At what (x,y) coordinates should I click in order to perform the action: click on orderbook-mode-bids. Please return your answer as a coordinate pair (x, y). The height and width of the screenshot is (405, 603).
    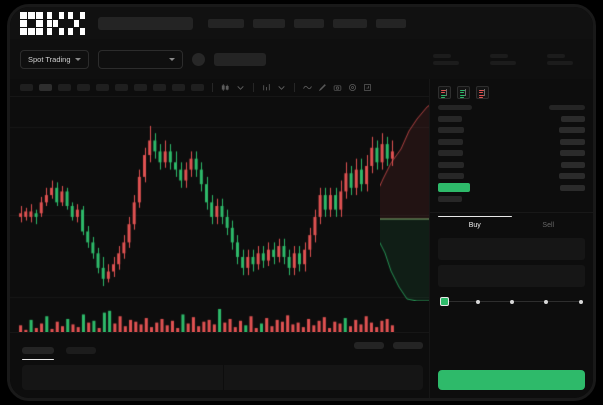
    Looking at the image, I should click on (463, 92).